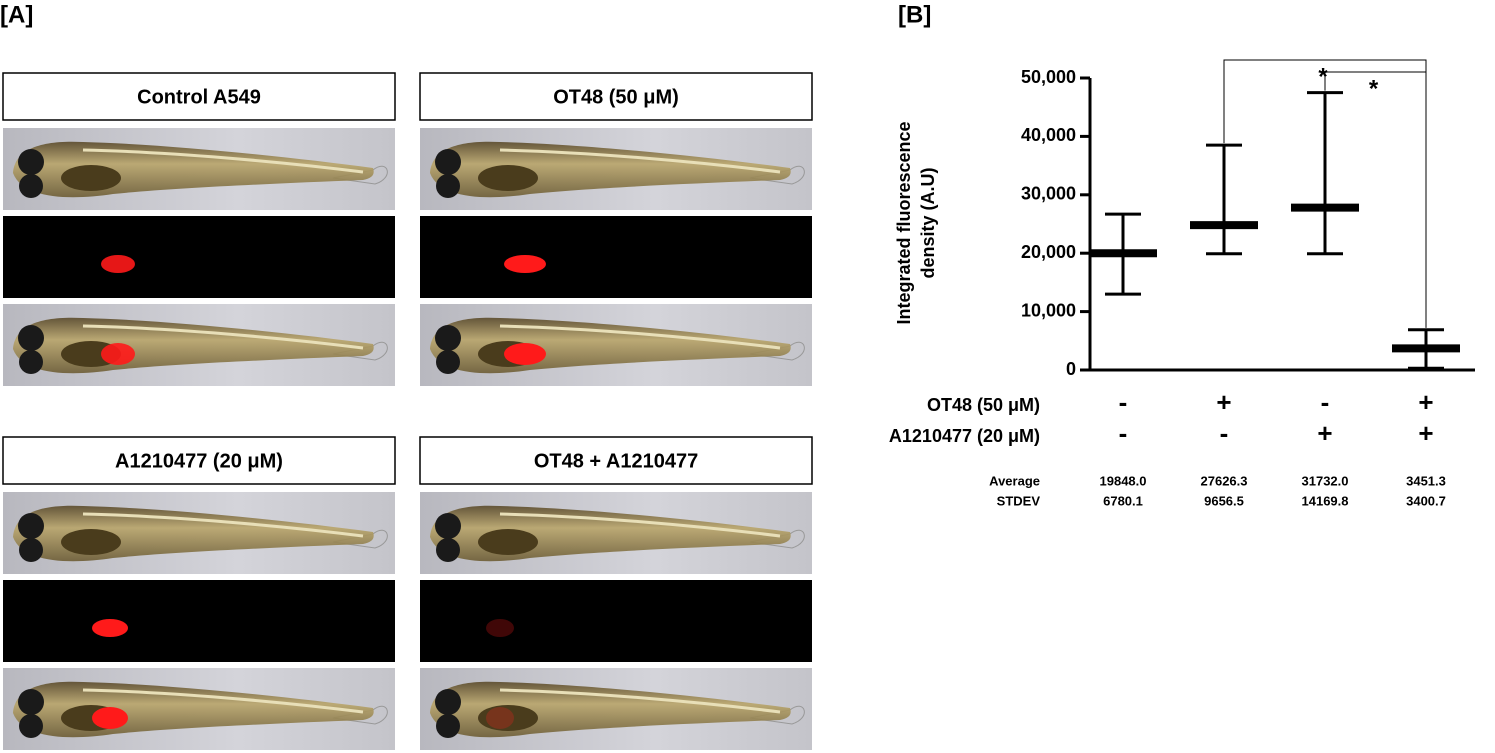  What do you see at coordinates (1426, 500) in the screenshot?
I see `stats-value: 3400.7` at bounding box center [1426, 500].